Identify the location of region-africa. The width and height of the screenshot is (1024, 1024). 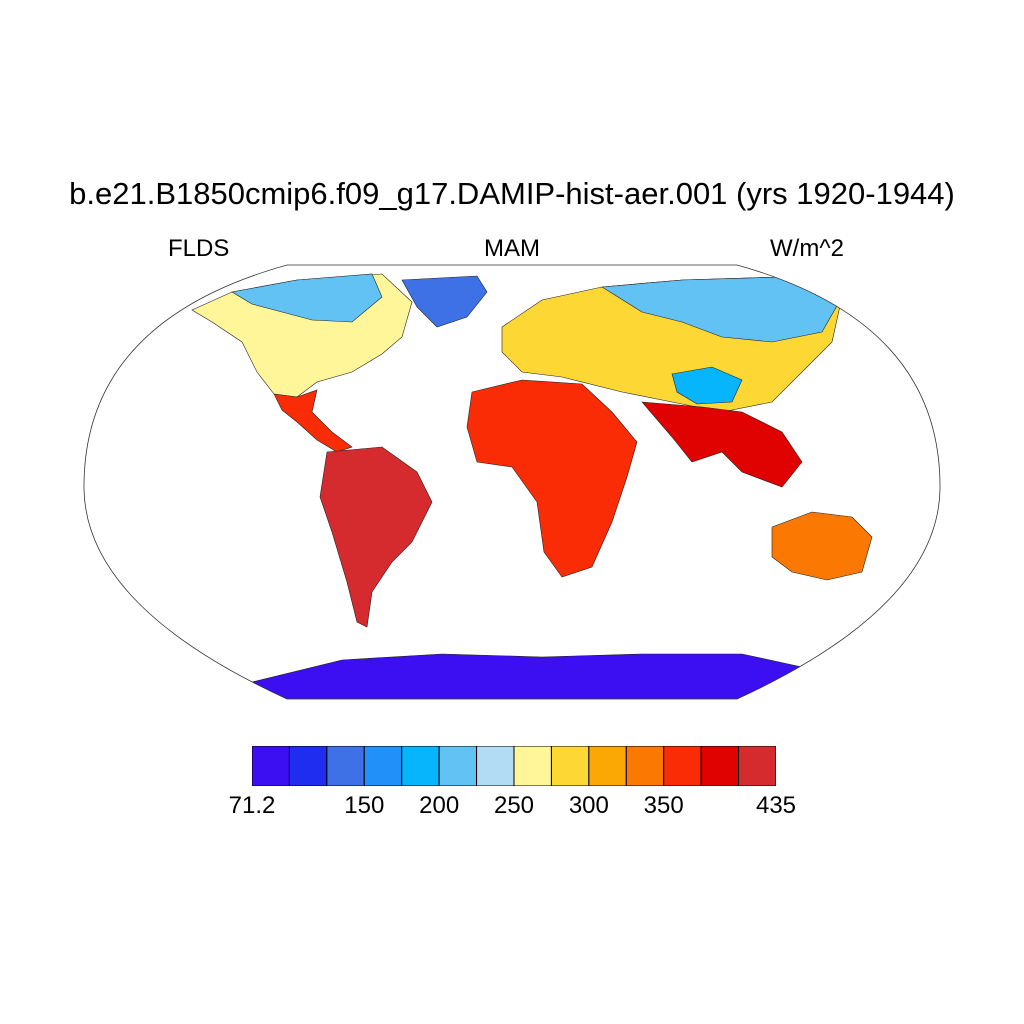
(552, 478).